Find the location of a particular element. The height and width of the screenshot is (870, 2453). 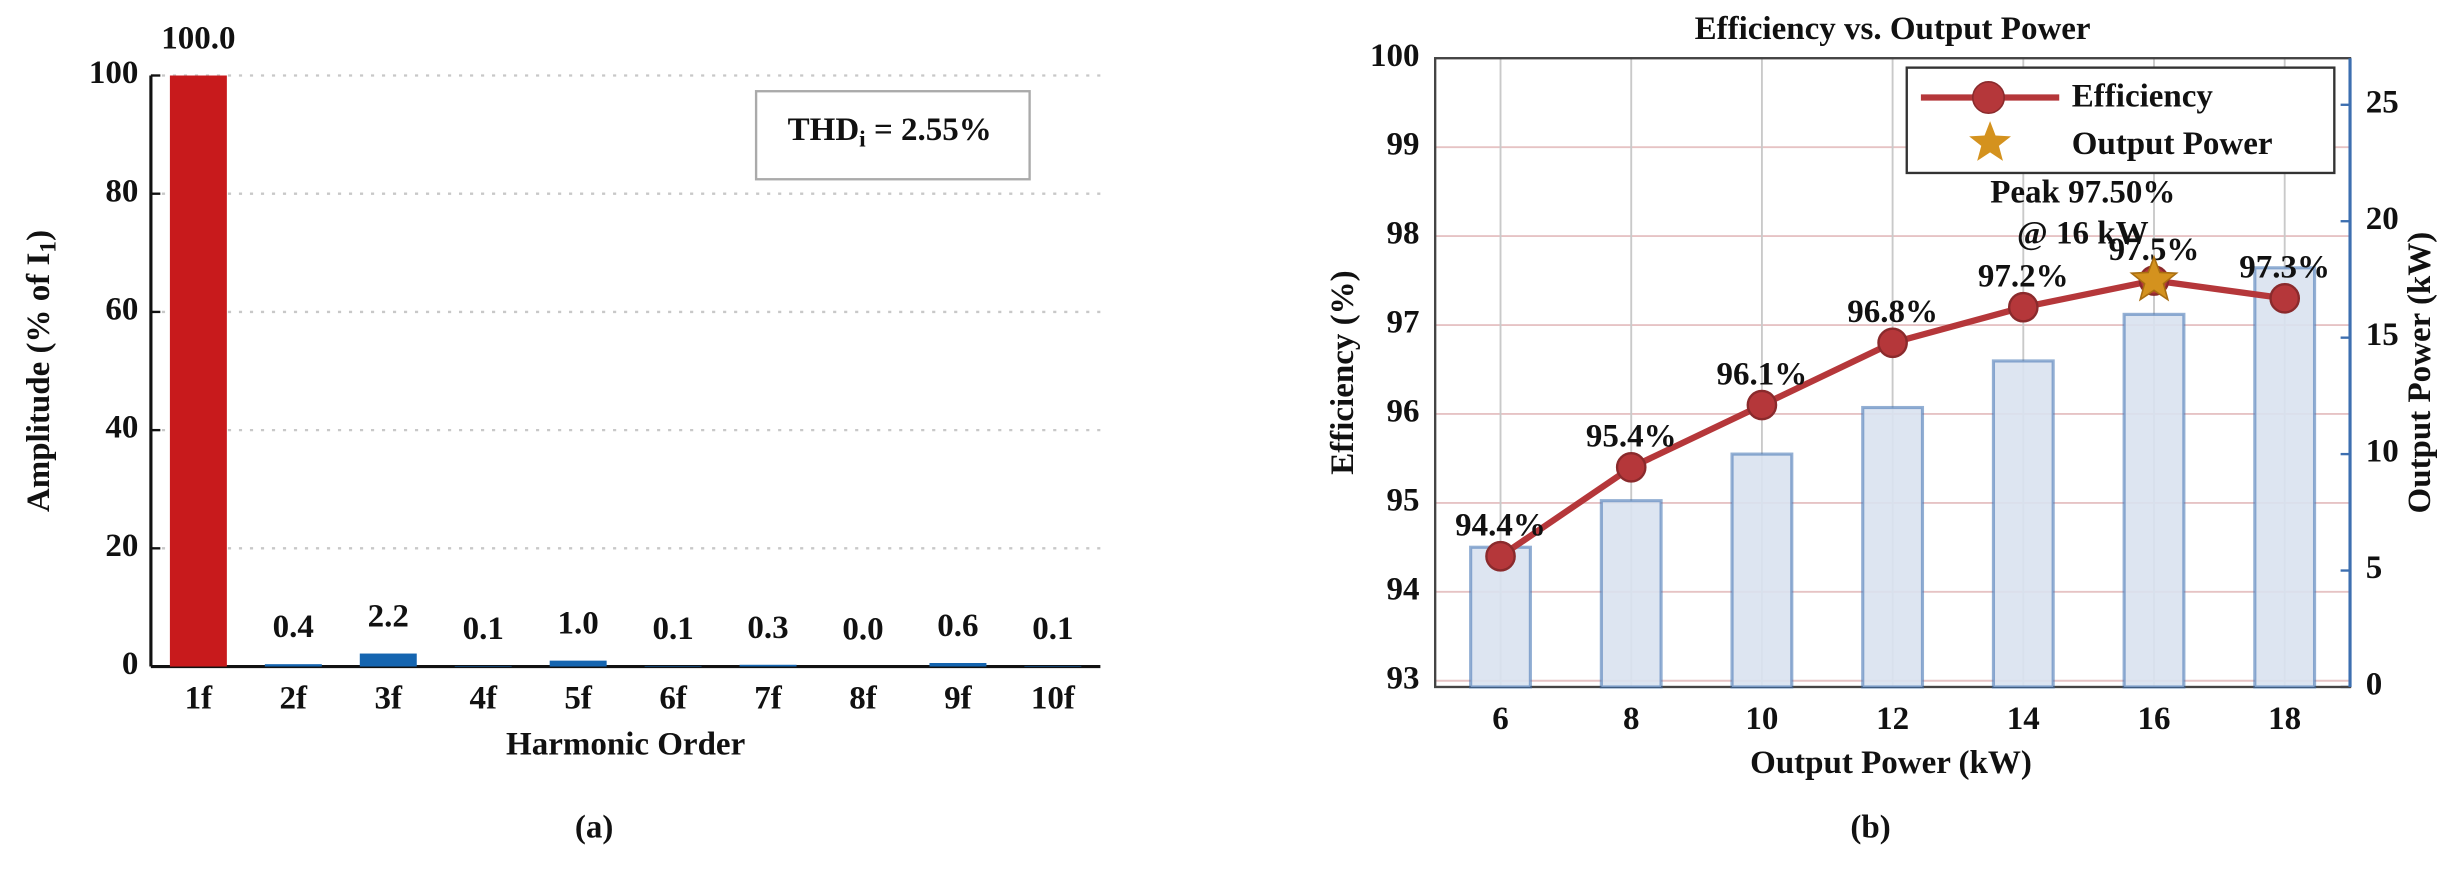

x-tick-label: 2f is located at coordinates (294, 699).